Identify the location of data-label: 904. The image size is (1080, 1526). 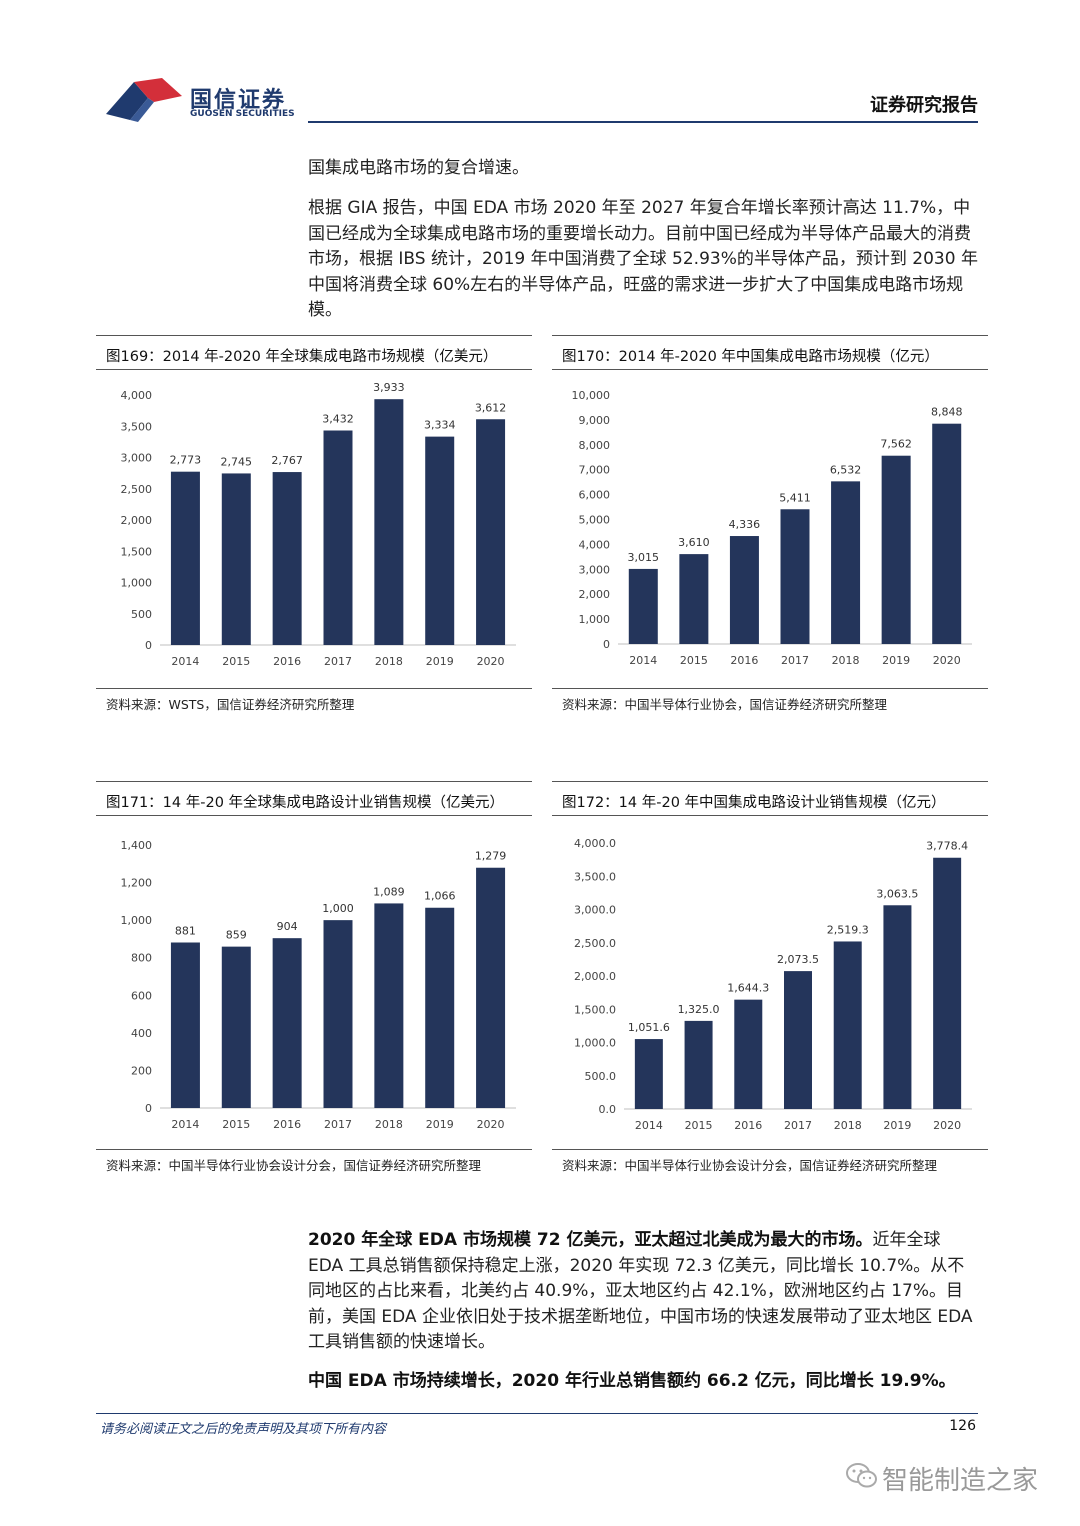
(287, 926).